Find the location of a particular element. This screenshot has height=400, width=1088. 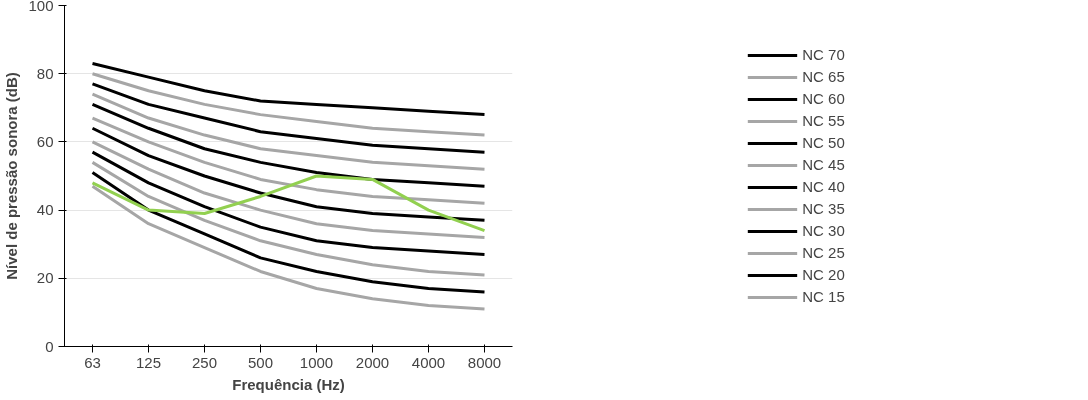

legend-label: NC 55 is located at coordinates (823, 120).